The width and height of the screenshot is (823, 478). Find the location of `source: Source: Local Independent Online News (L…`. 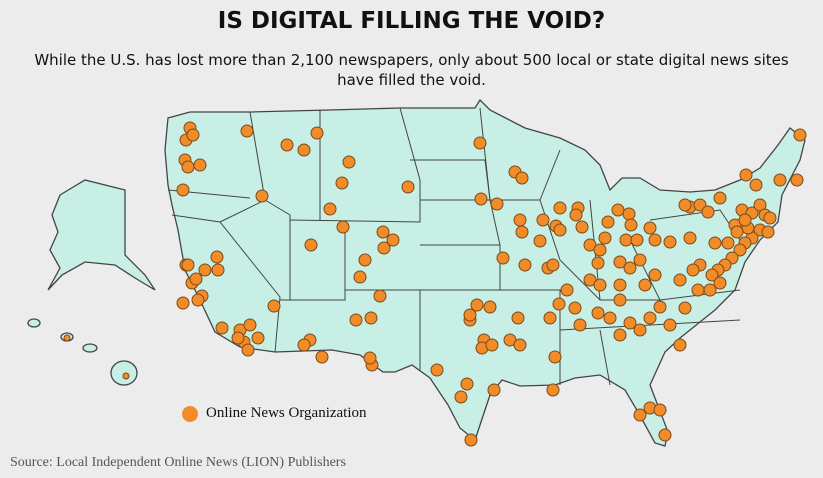

source: Source: Local Independent Online News (L… is located at coordinates (178, 462).